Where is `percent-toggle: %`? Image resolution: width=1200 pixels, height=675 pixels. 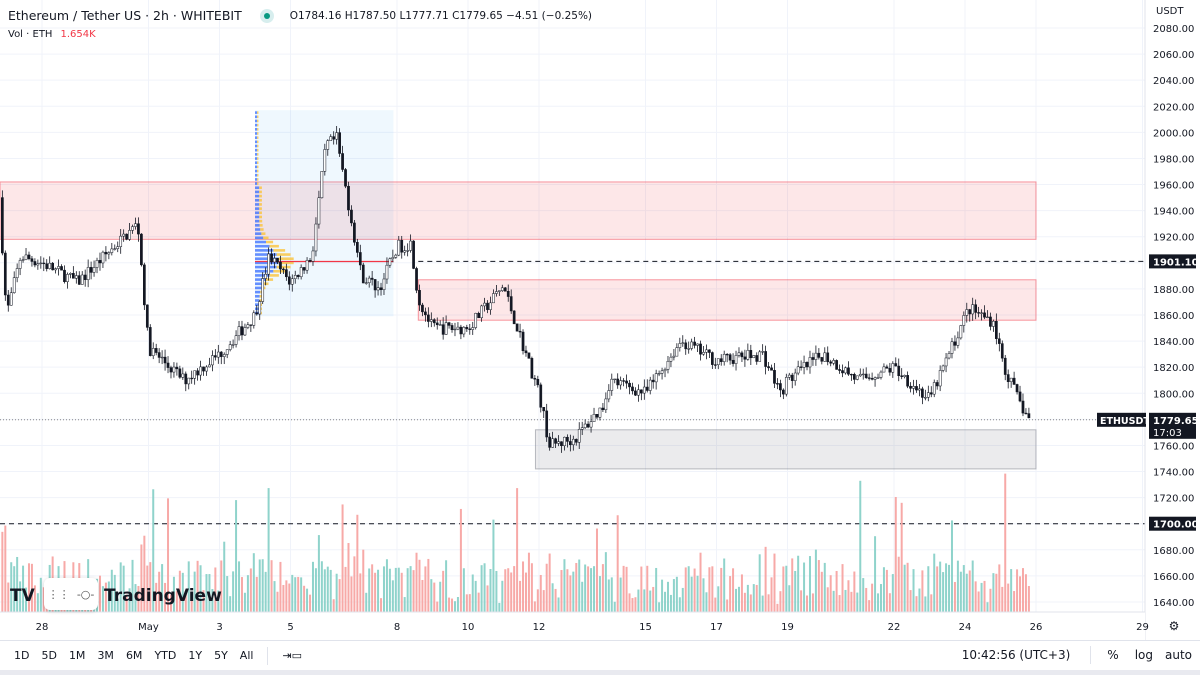 percent-toggle: % is located at coordinates (1113, 655).